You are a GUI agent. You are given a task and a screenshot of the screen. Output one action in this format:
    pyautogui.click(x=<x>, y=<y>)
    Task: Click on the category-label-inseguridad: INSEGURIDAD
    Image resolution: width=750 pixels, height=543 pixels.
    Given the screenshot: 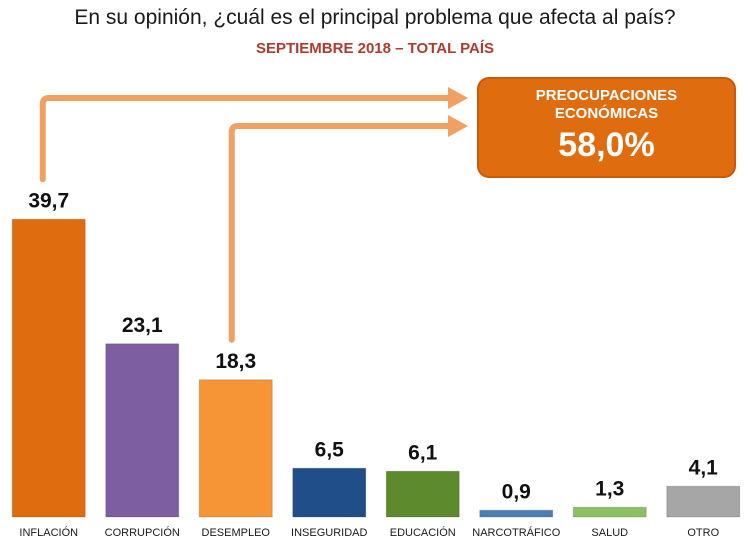 What is the action you would take?
    pyautogui.click(x=329, y=533)
    